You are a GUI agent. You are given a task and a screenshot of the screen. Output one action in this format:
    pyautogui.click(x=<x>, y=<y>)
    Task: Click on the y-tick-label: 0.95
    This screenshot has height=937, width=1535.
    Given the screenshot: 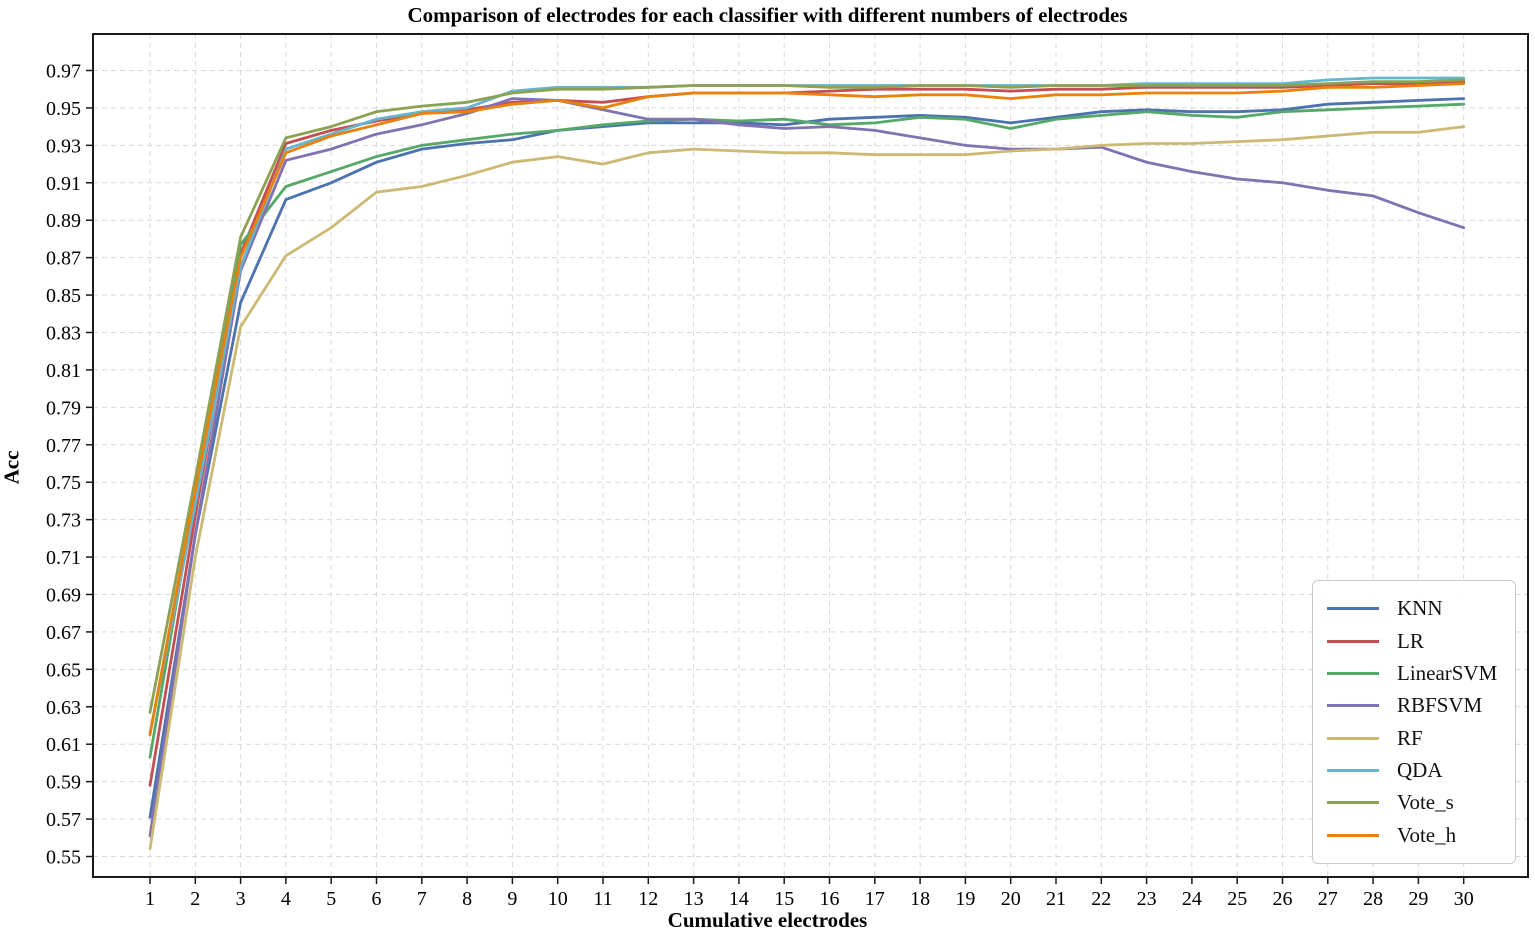 What is the action you would take?
    pyautogui.click(x=63, y=109)
    